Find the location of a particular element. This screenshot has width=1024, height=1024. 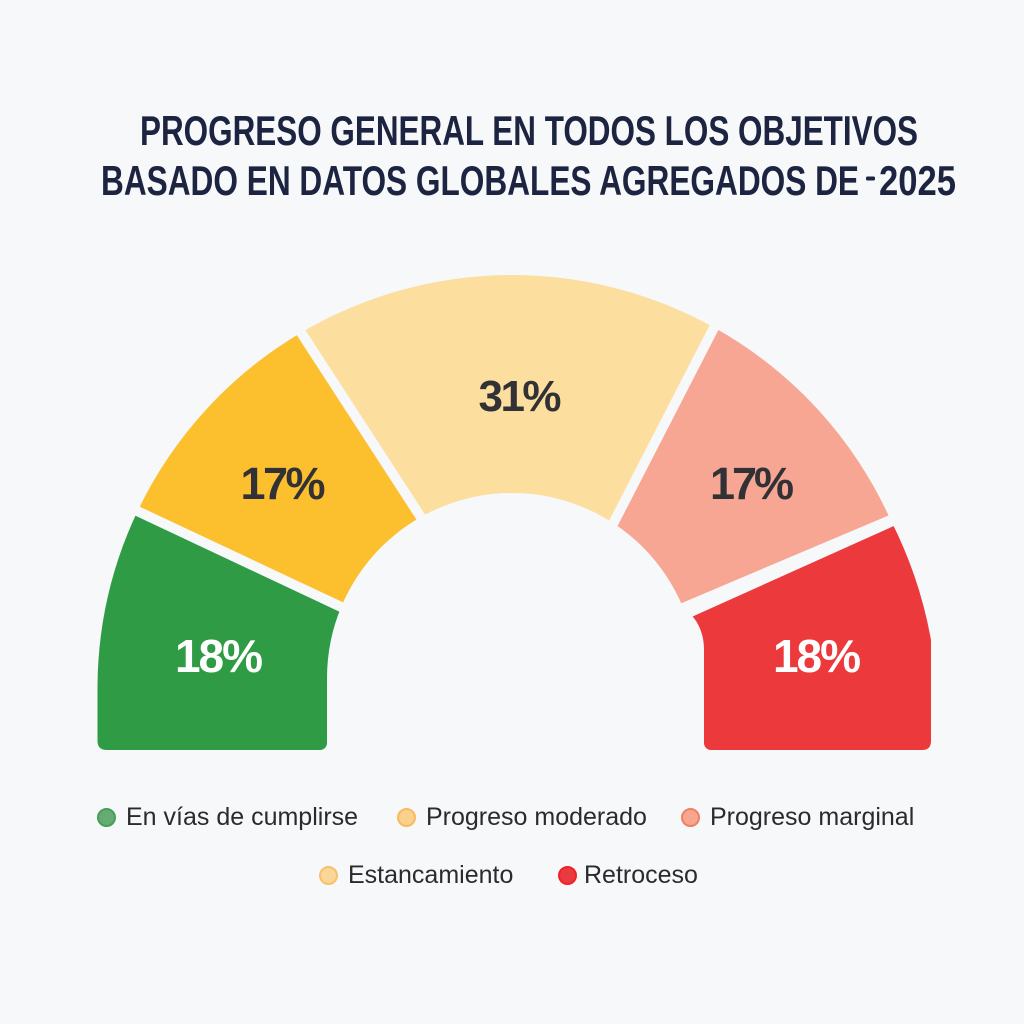

svg-text: 2025 is located at coordinates (917, 180).